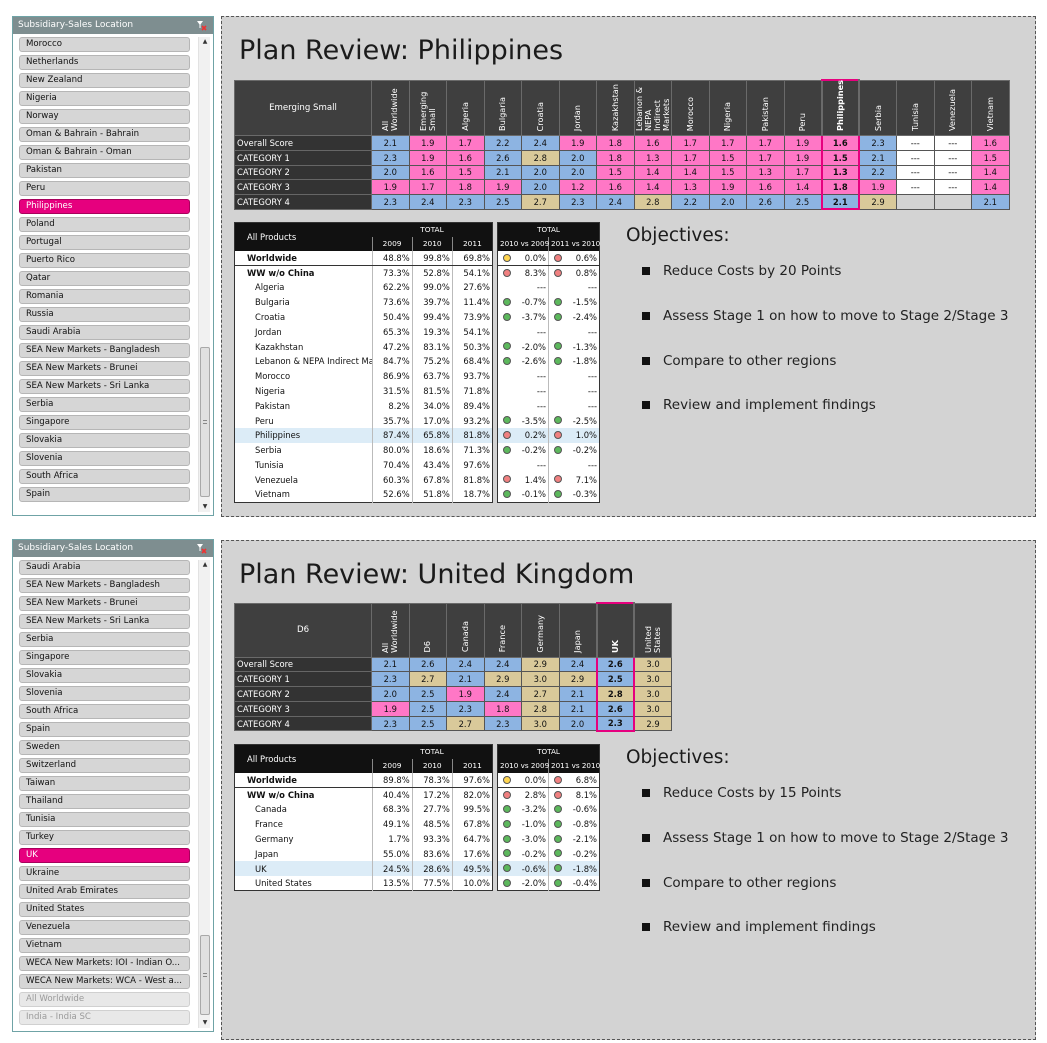  Describe the element at coordinates (952, 107) in the screenshot. I see `scorecard-column-header: Venezuela` at that location.